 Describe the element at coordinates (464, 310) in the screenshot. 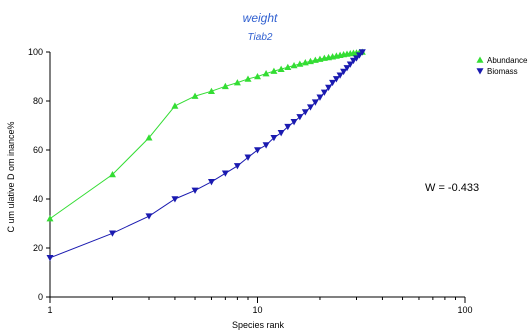

I see `x-tick-label: 100` at that location.